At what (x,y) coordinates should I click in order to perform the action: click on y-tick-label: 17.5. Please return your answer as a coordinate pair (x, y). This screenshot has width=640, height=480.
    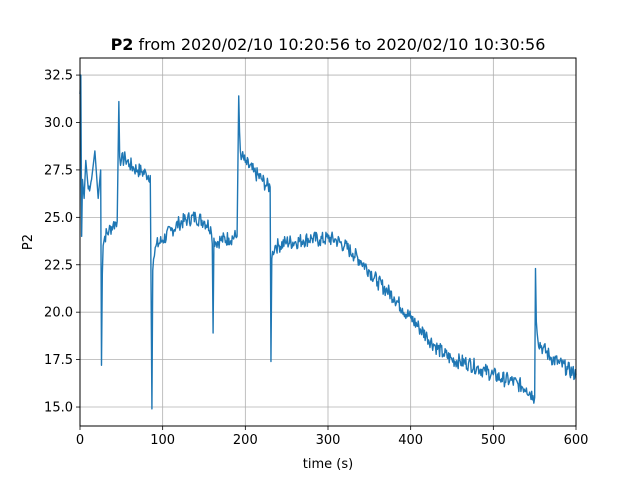
    Looking at the image, I should click on (58, 360).